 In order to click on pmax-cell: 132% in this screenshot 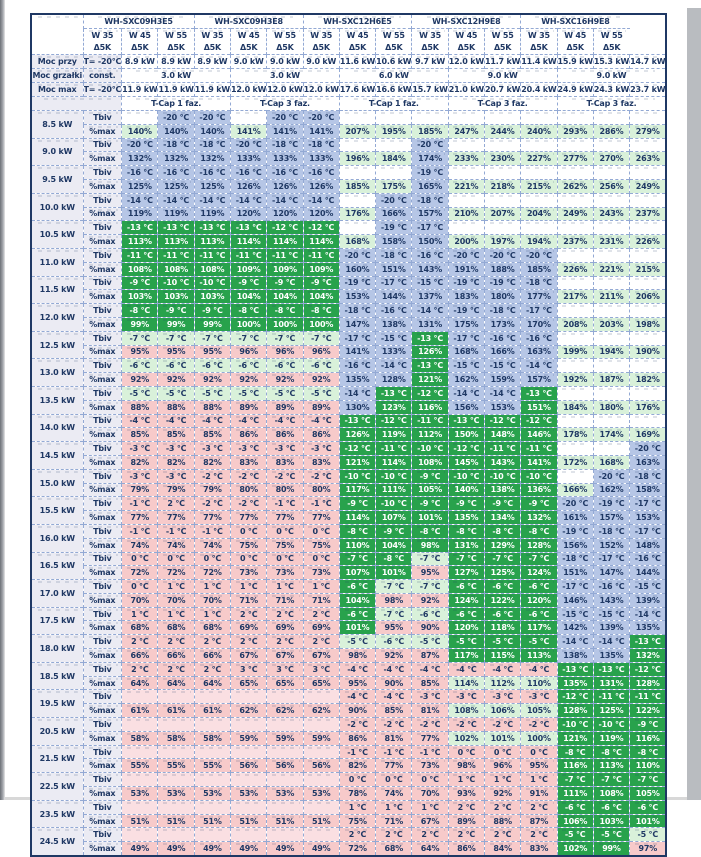, I will do `click(176, 158)`.